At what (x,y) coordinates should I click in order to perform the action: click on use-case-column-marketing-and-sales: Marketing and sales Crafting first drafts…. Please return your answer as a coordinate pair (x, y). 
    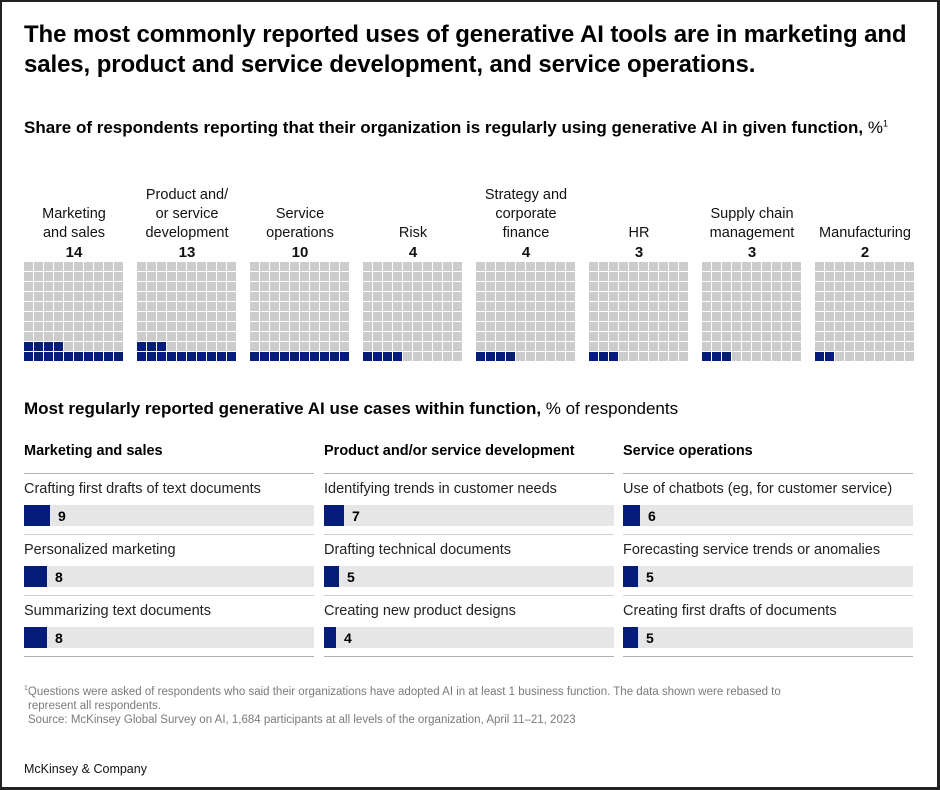
    Looking at the image, I should click on (169, 548).